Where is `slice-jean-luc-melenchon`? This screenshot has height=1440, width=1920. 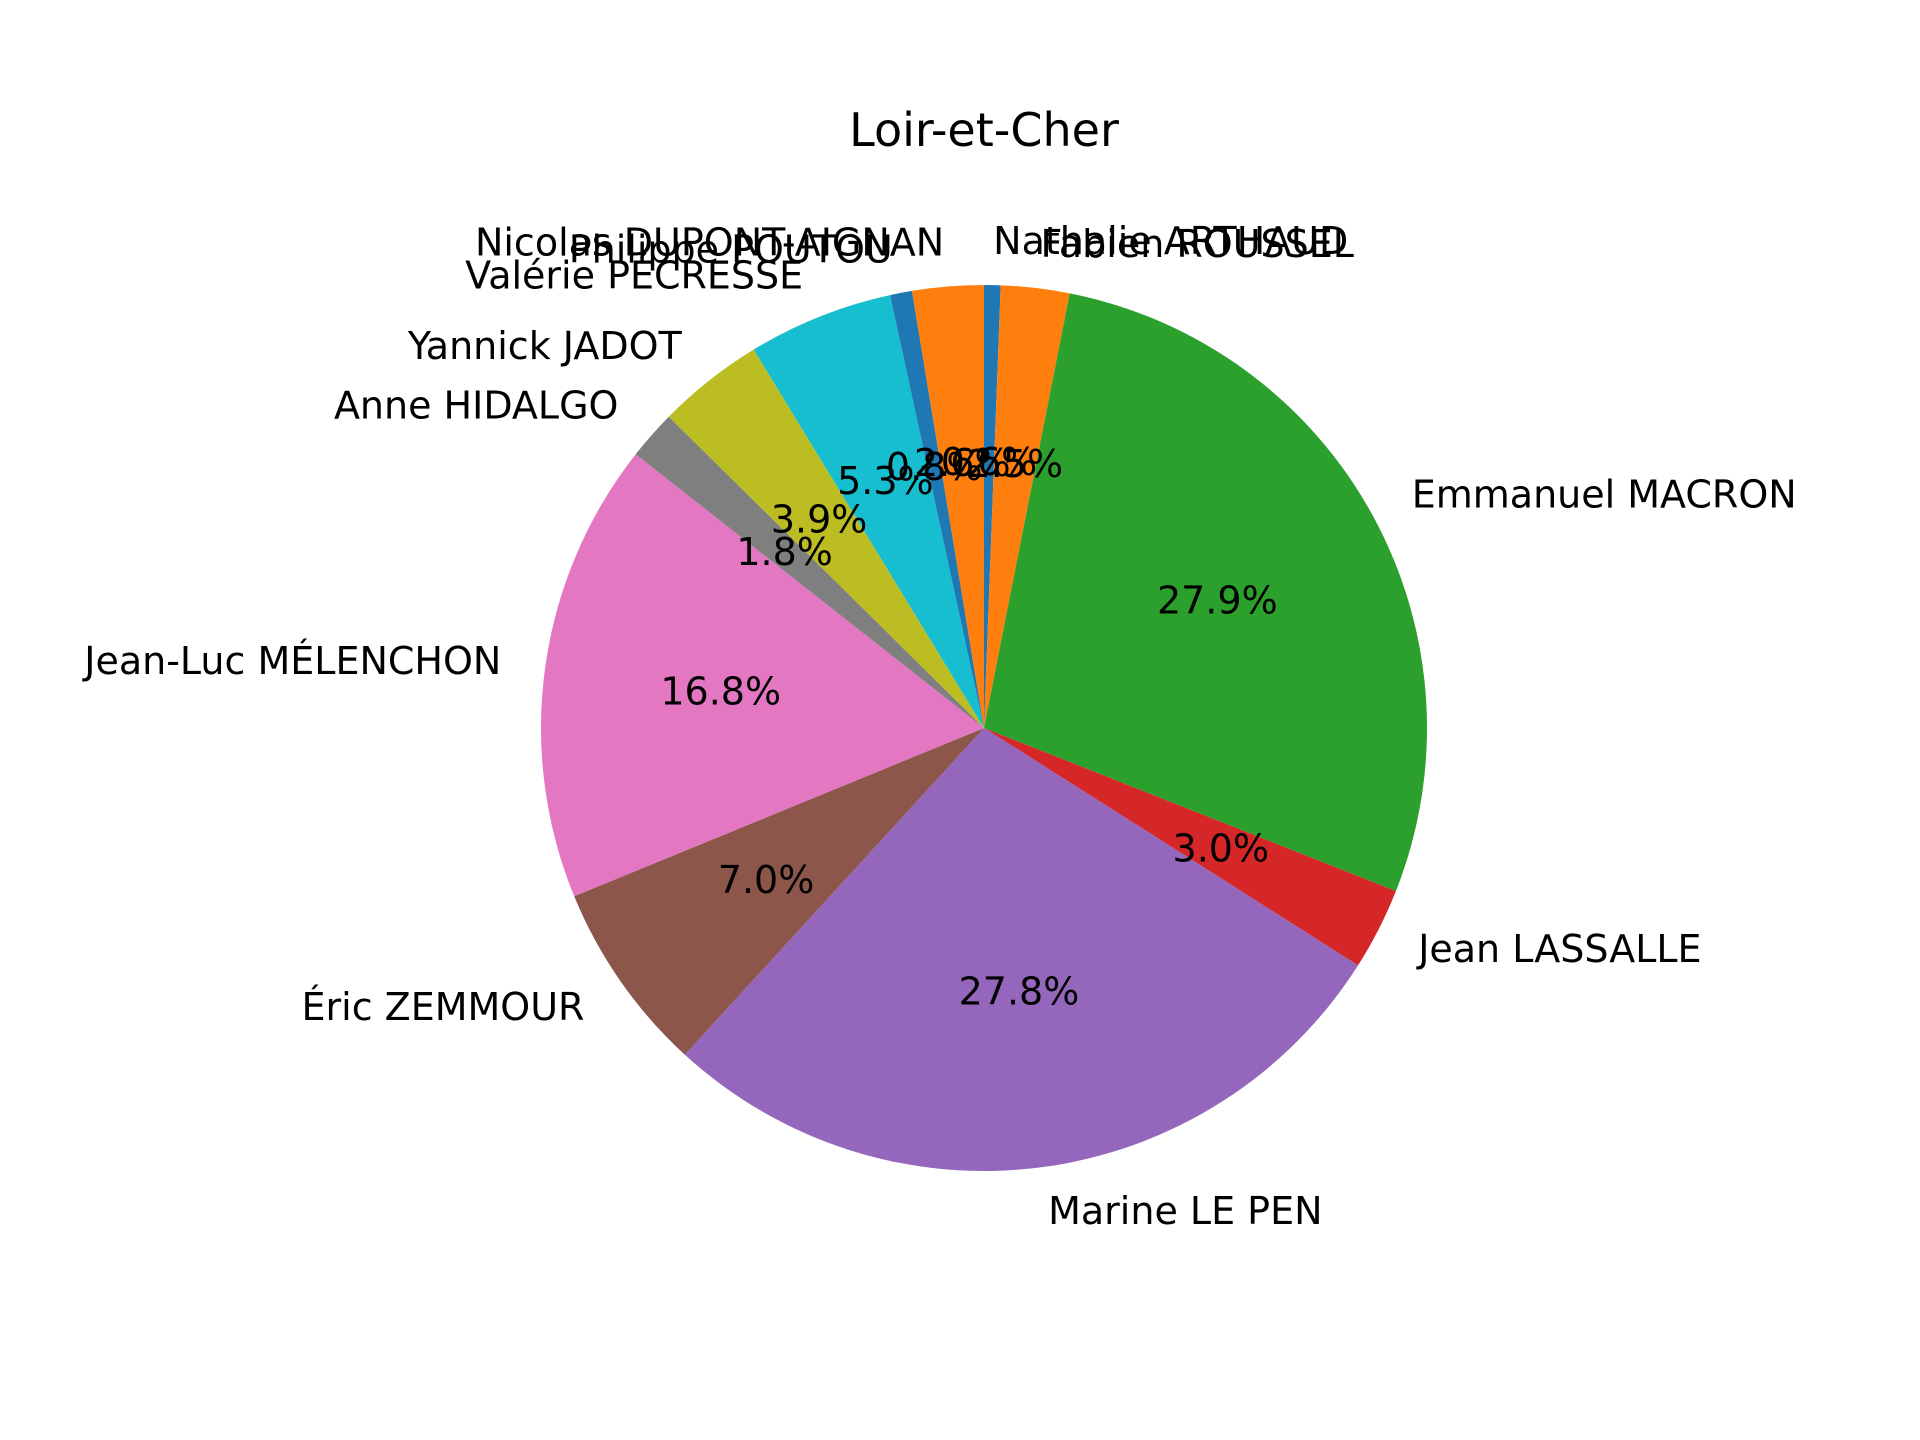
slice-jean-luc-melenchon is located at coordinates (762, 675).